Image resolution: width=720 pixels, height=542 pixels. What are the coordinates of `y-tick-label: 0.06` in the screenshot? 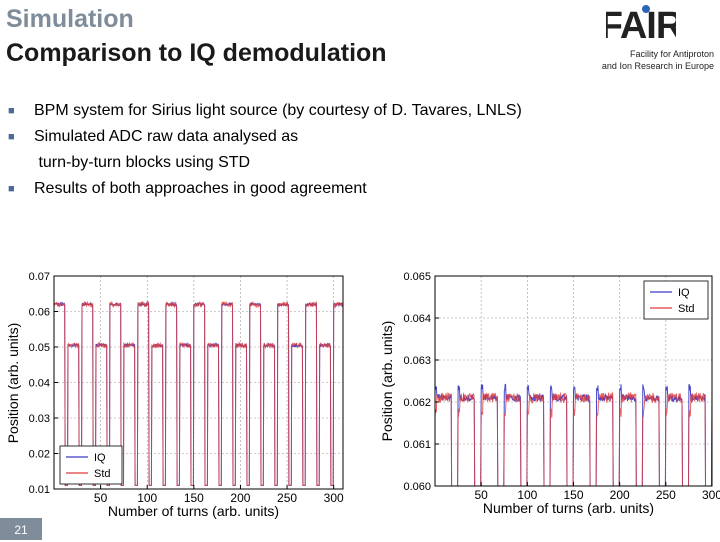 It's located at (39, 313).